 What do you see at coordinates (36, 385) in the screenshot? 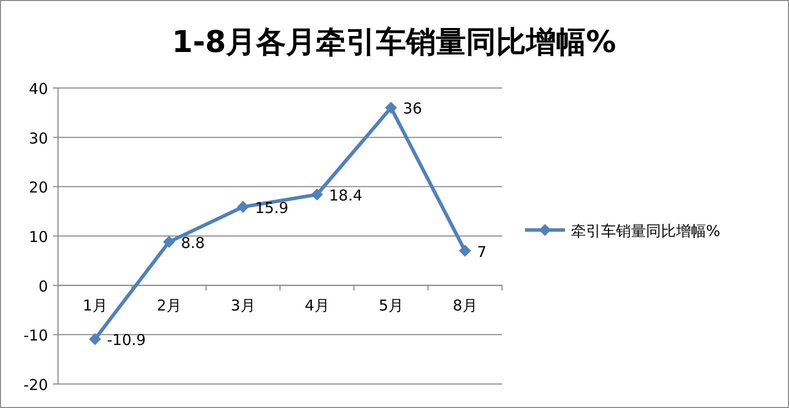
I see `y-tick-label: -20` at bounding box center [36, 385].